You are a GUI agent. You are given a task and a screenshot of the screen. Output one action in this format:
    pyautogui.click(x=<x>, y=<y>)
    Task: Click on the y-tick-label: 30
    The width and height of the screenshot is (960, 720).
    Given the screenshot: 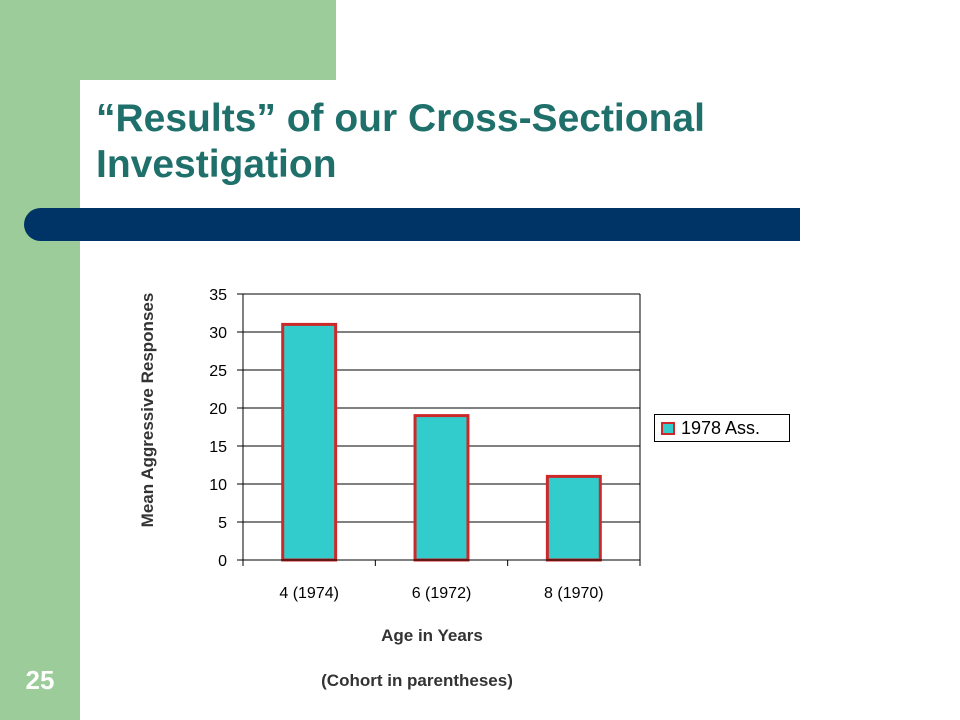 What is the action you would take?
    pyautogui.click(x=218, y=333)
    